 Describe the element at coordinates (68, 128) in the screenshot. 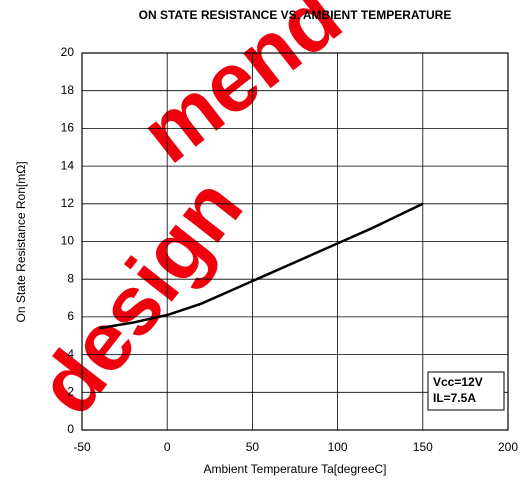

I see `y-tick-label: 16` at that location.